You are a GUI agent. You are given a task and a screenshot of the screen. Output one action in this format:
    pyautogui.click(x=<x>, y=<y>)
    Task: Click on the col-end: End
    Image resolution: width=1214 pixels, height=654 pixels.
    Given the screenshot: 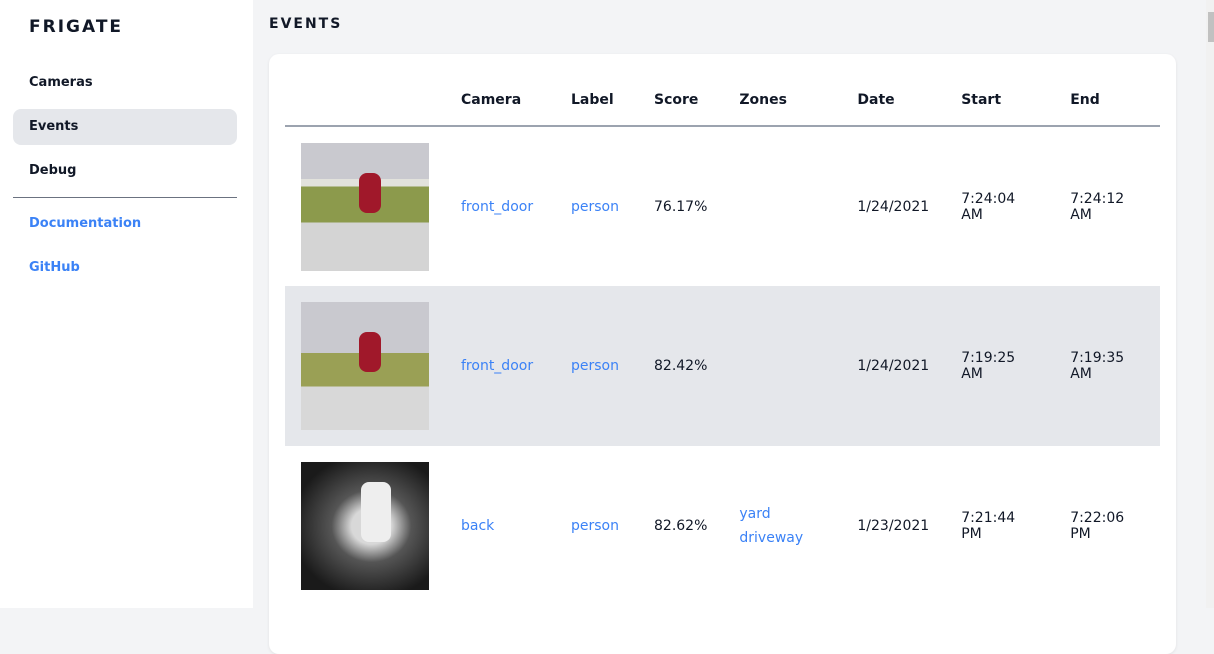 What is the action you would take?
    pyautogui.click(x=1107, y=100)
    